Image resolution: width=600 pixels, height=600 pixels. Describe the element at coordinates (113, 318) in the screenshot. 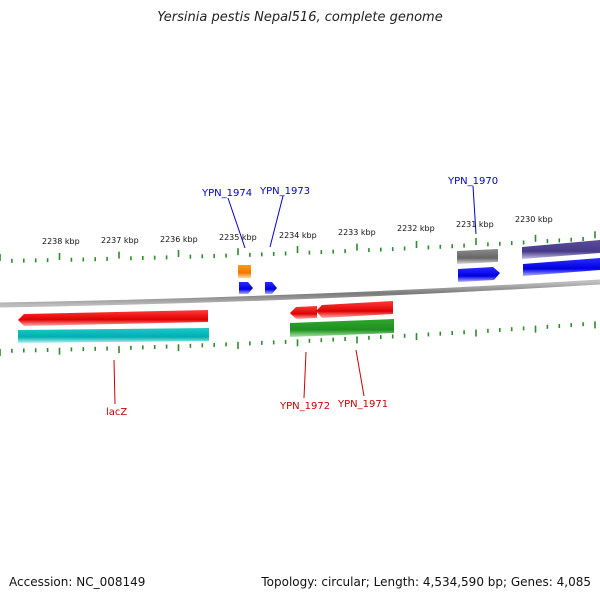

I see `gene-feature-lacz` at that location.